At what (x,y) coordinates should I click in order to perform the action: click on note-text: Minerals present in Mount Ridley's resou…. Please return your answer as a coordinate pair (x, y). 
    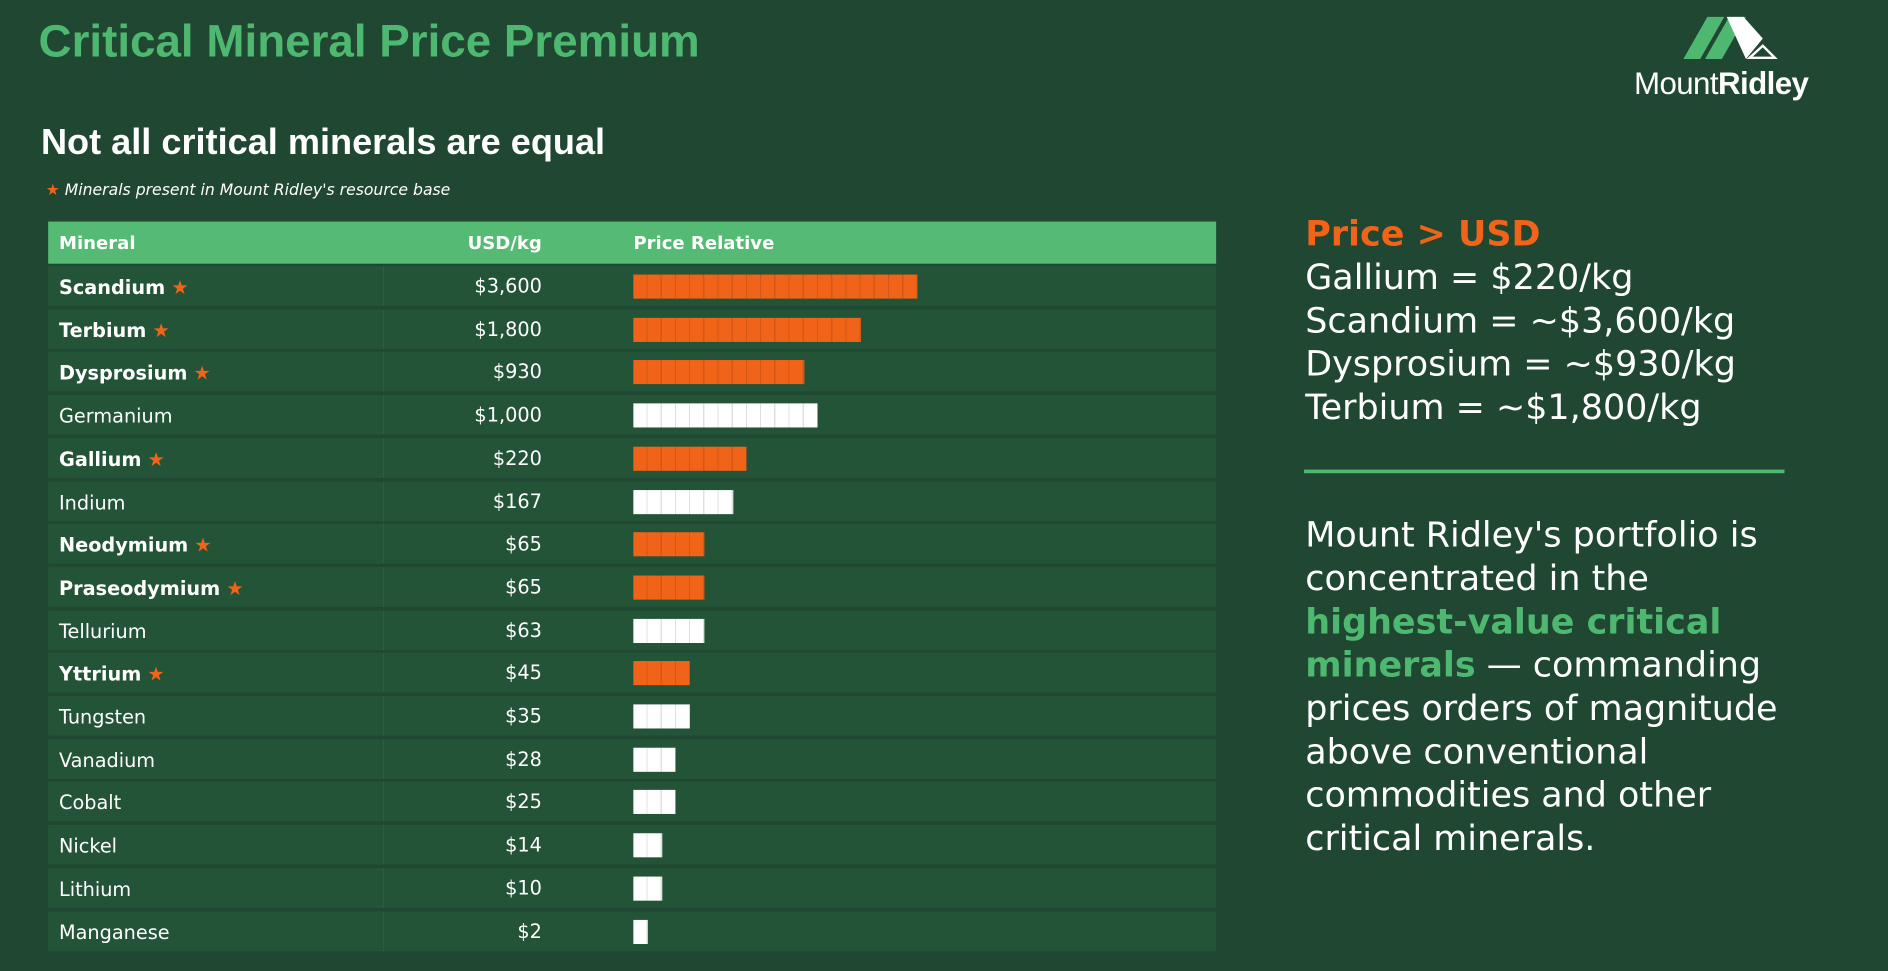
    Looking at the image, I should click on (257, 190).